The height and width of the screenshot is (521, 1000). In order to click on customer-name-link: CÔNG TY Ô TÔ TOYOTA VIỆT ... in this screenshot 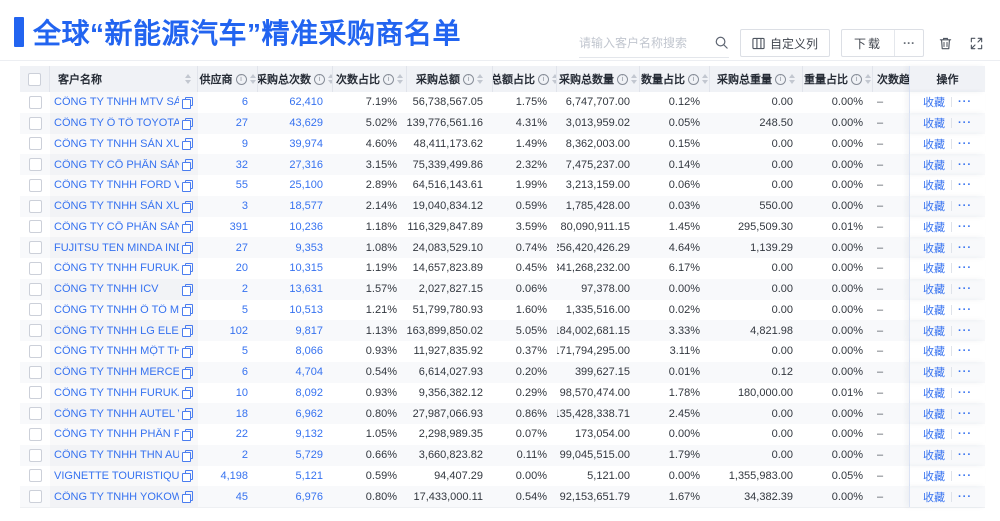, I will do `click(116, 123)`.